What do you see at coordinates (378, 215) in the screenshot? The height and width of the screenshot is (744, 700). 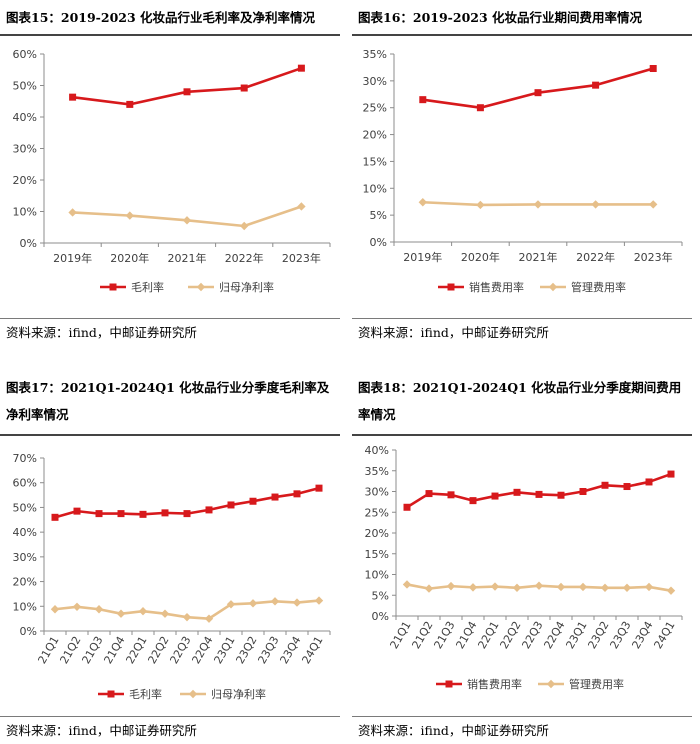 I see `y-tick-label: 5%` at bounding box center [378, 215].